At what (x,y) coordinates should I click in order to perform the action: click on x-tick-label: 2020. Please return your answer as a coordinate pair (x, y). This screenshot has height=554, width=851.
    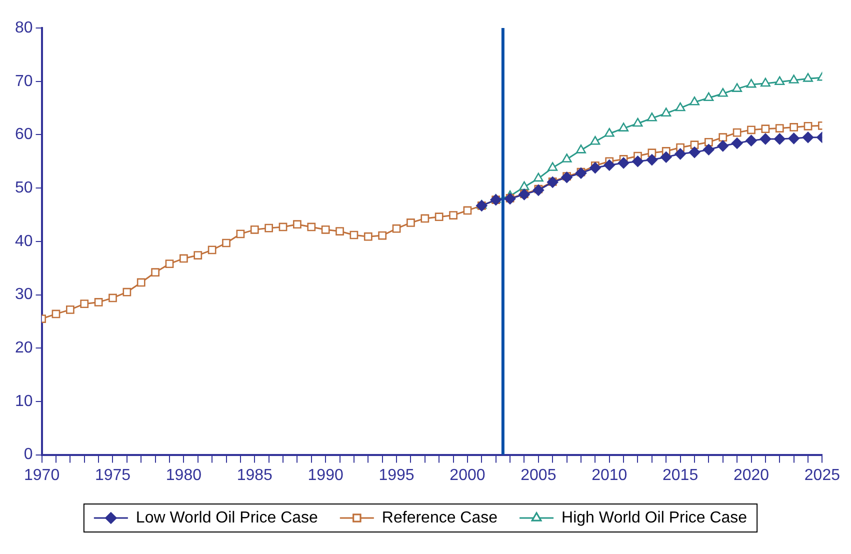
    Looking at the image, I should click on (751, 475).